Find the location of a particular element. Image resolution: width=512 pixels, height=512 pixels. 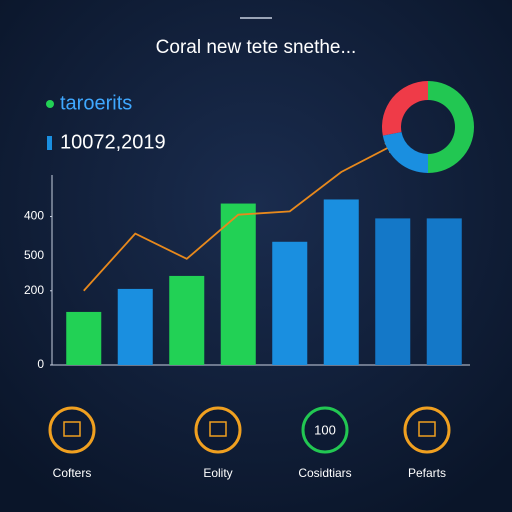

icon-label: Pefarts is located at coordinates (427, 473).